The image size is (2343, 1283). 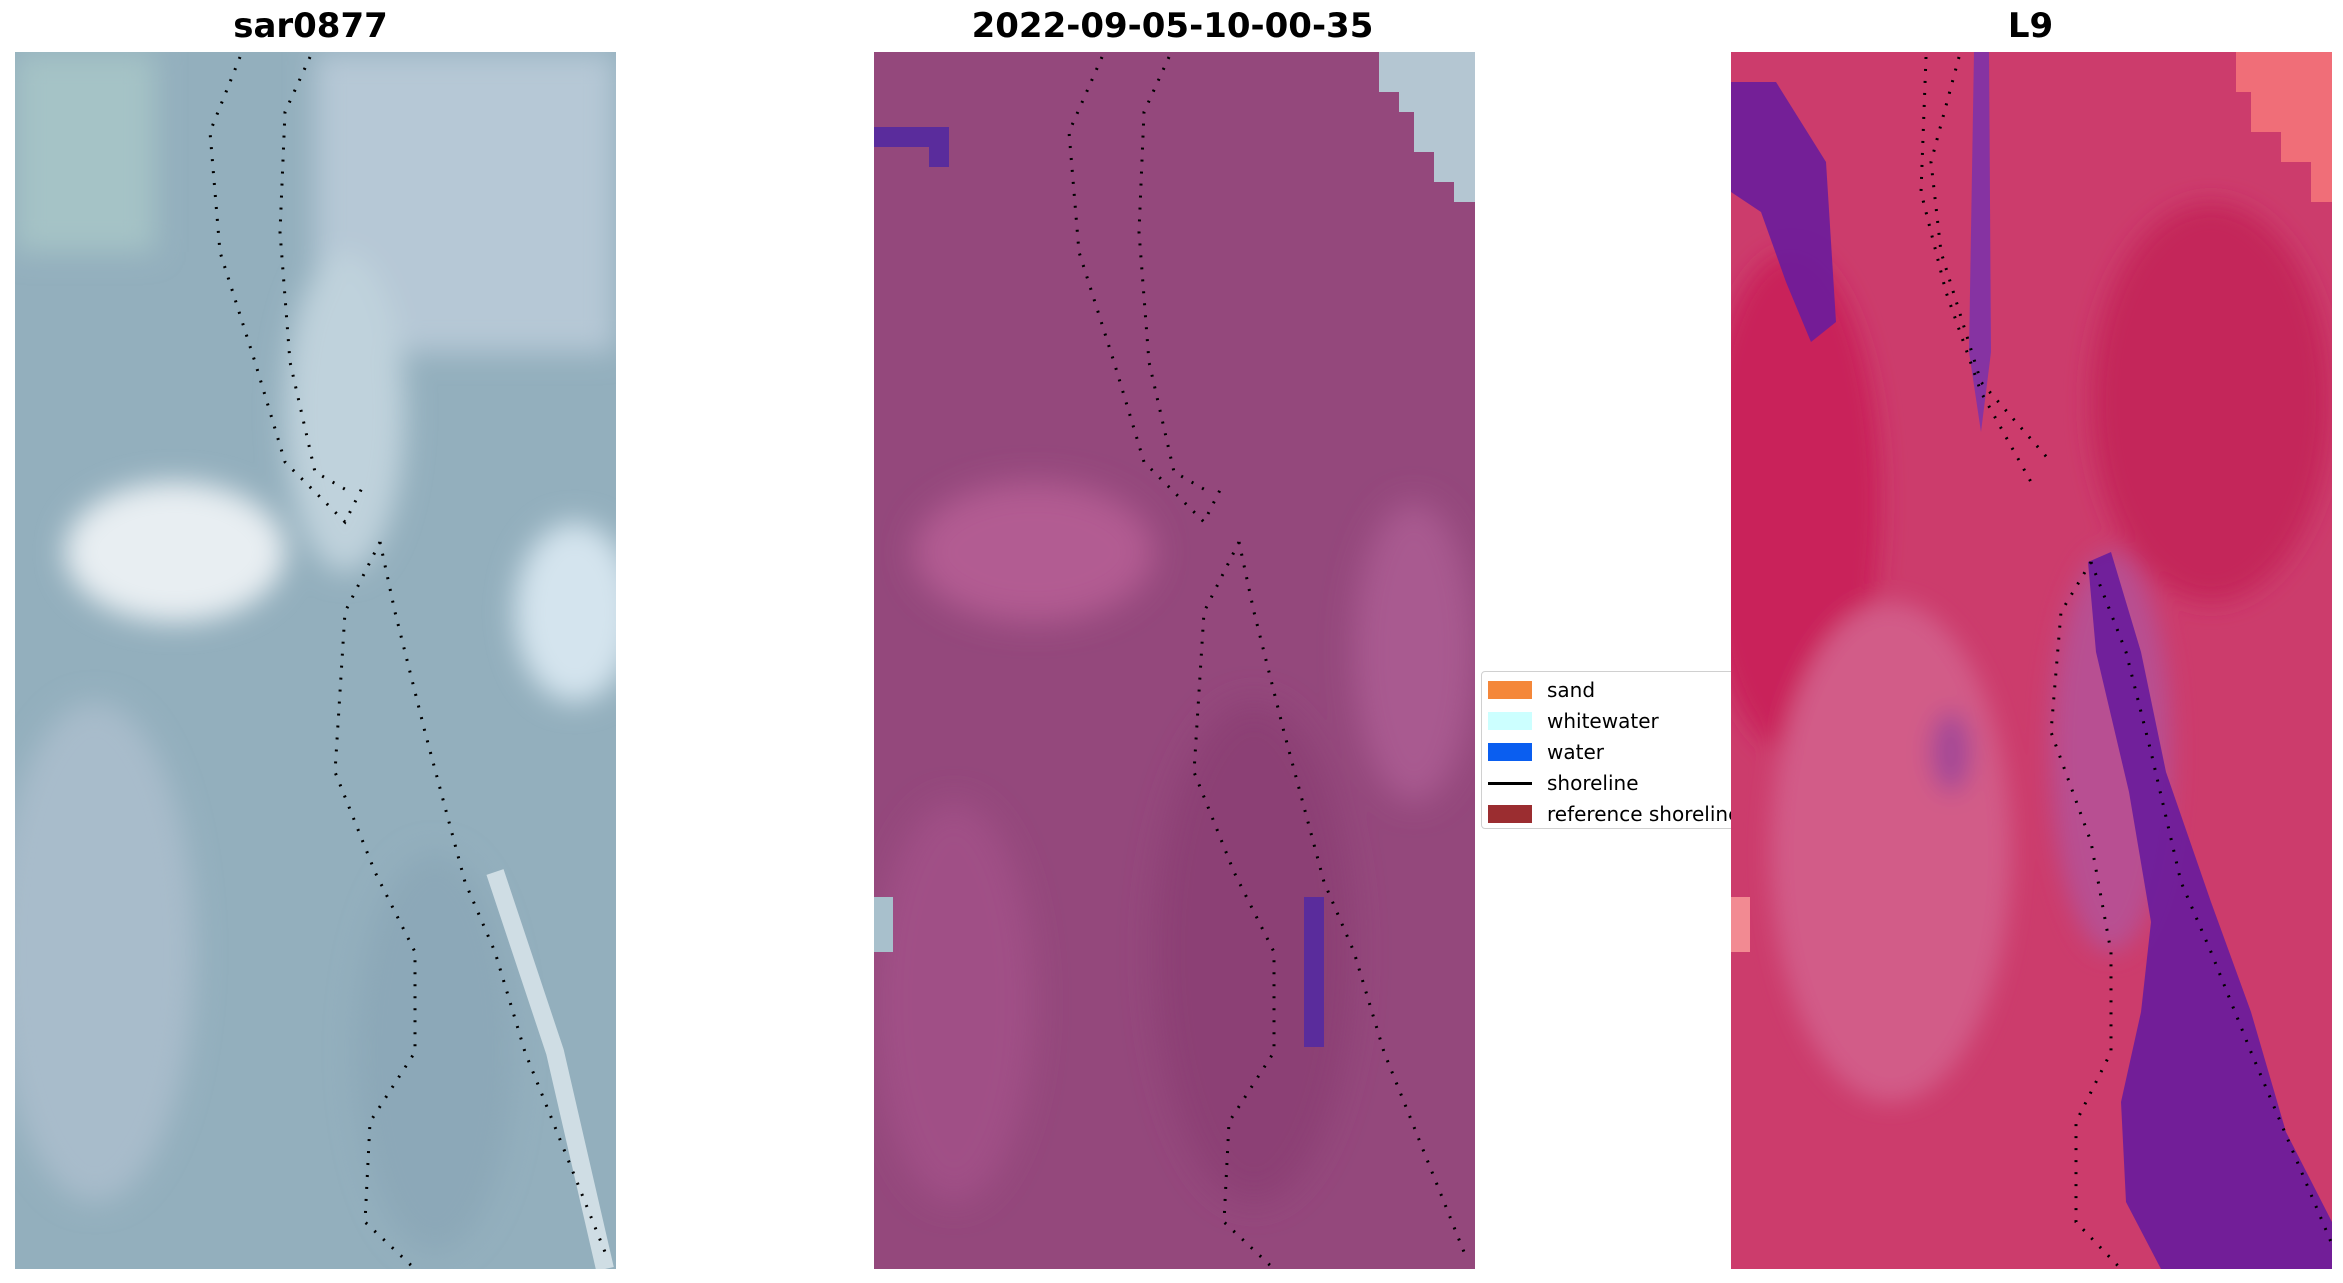 I want to click on legend-item-shoreline: shoreline, so click(x=1563, y=783).